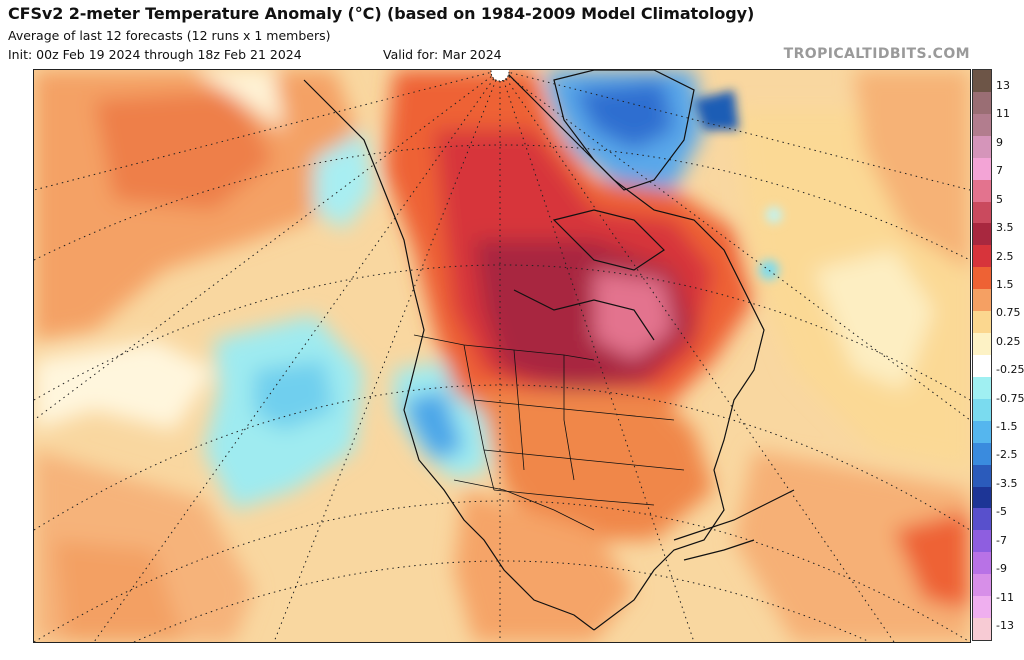  I want to click on color-scale-tick-label: 11, so click(1003, 114).